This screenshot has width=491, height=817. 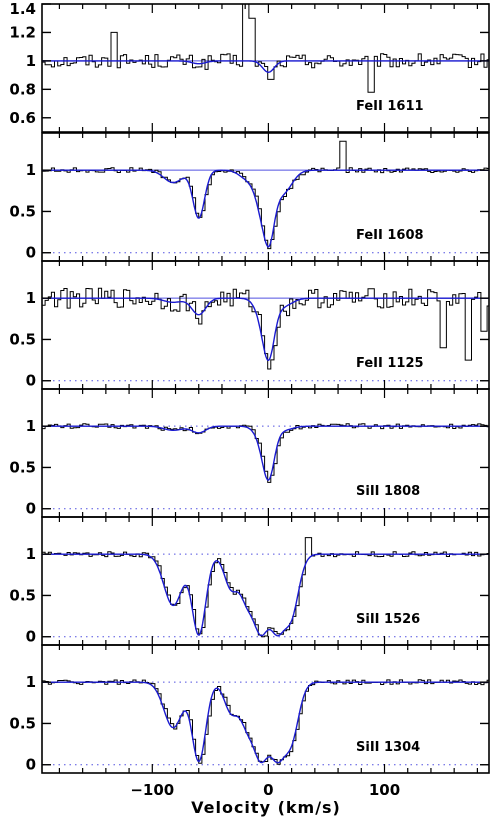 I want to click on y-tick-label: 0.6, so click(x=22, y=118).